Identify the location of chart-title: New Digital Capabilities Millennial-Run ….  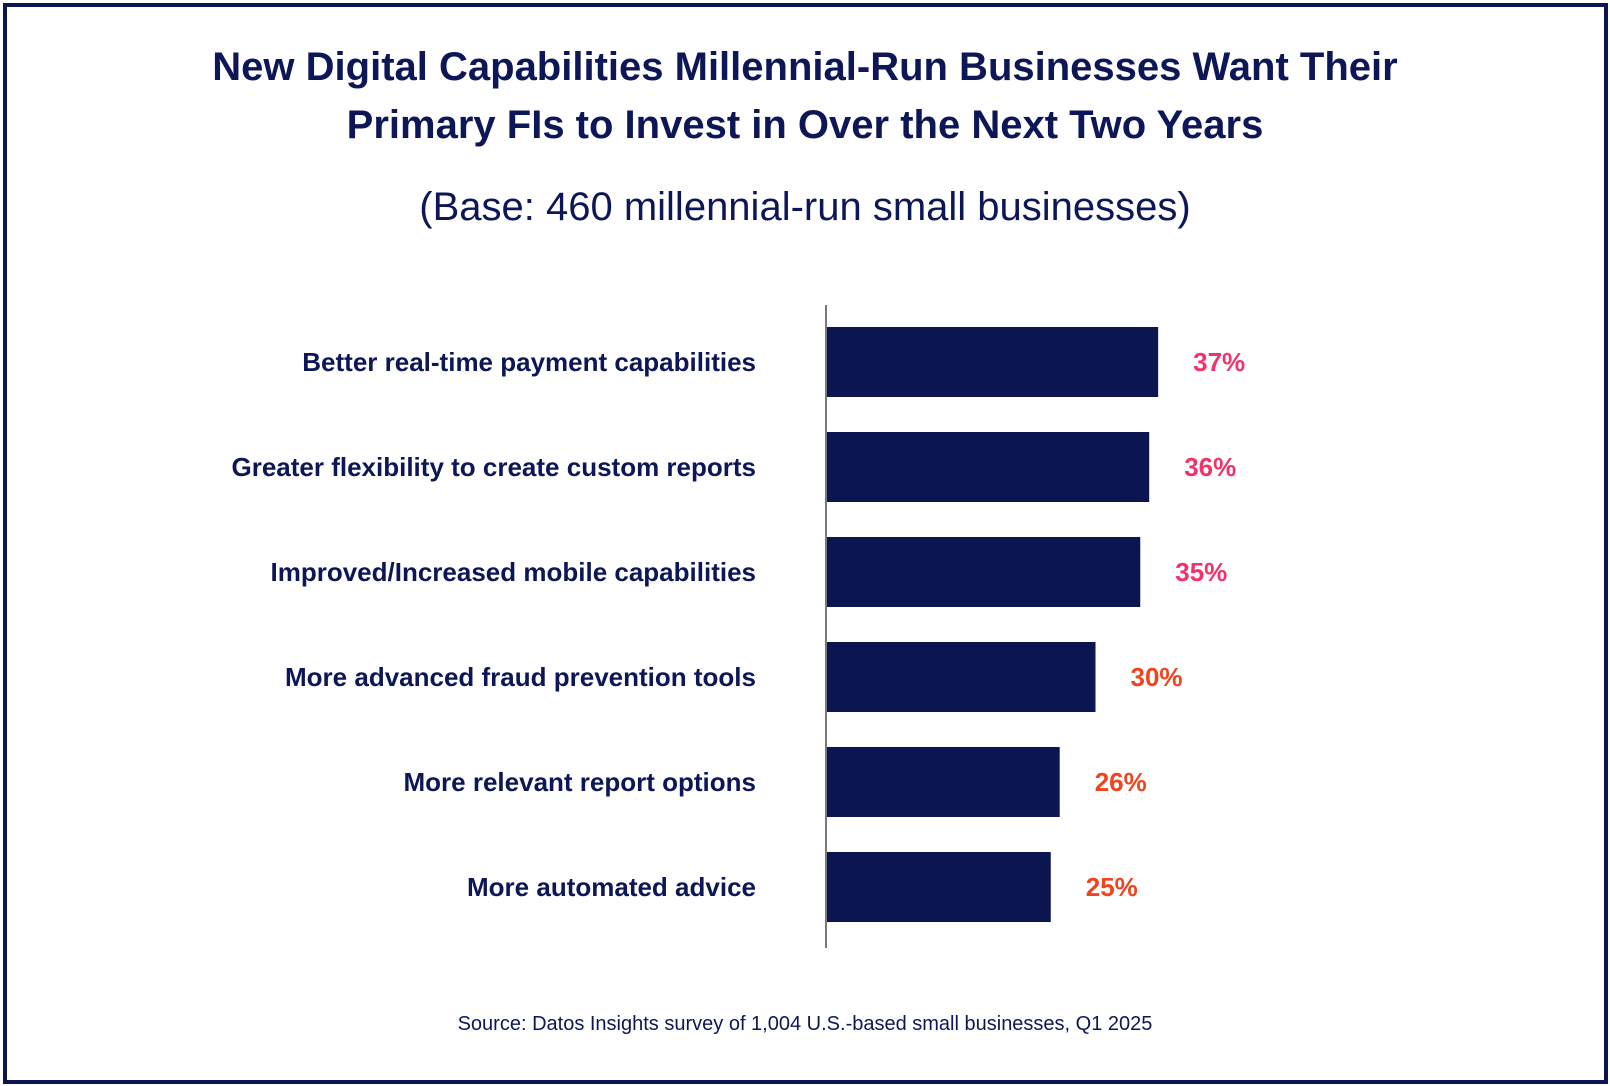
(805, 96).